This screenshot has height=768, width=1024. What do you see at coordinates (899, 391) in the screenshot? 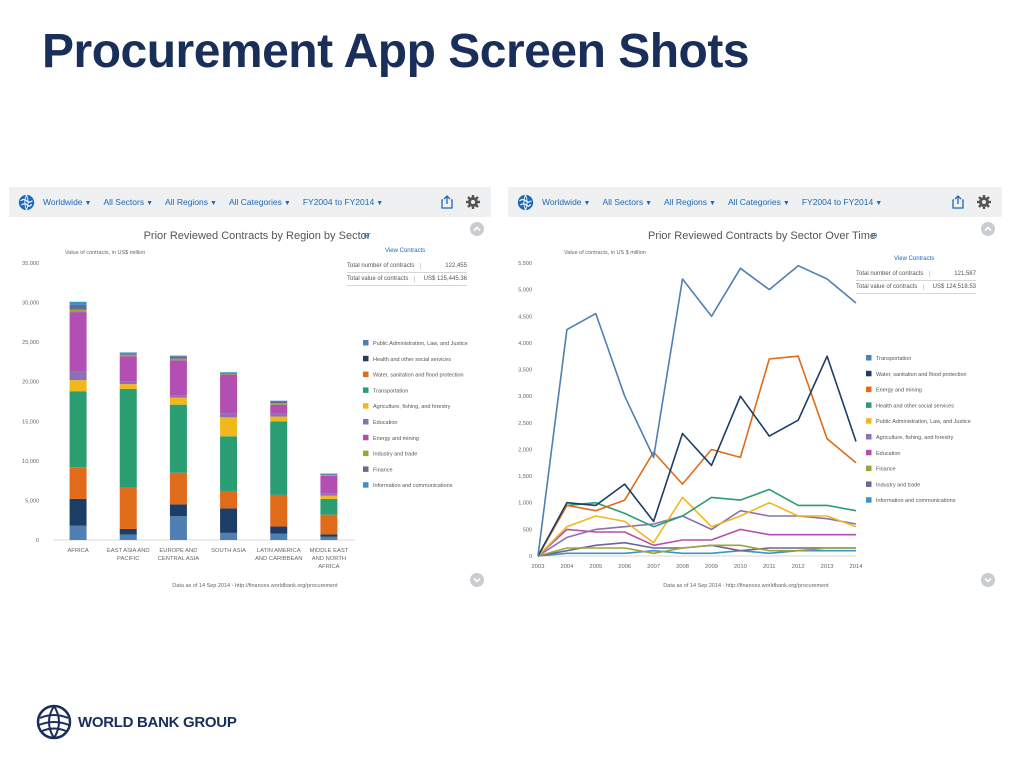
I see `legend-label: Energy and mining` at bounding box center [899, 391].